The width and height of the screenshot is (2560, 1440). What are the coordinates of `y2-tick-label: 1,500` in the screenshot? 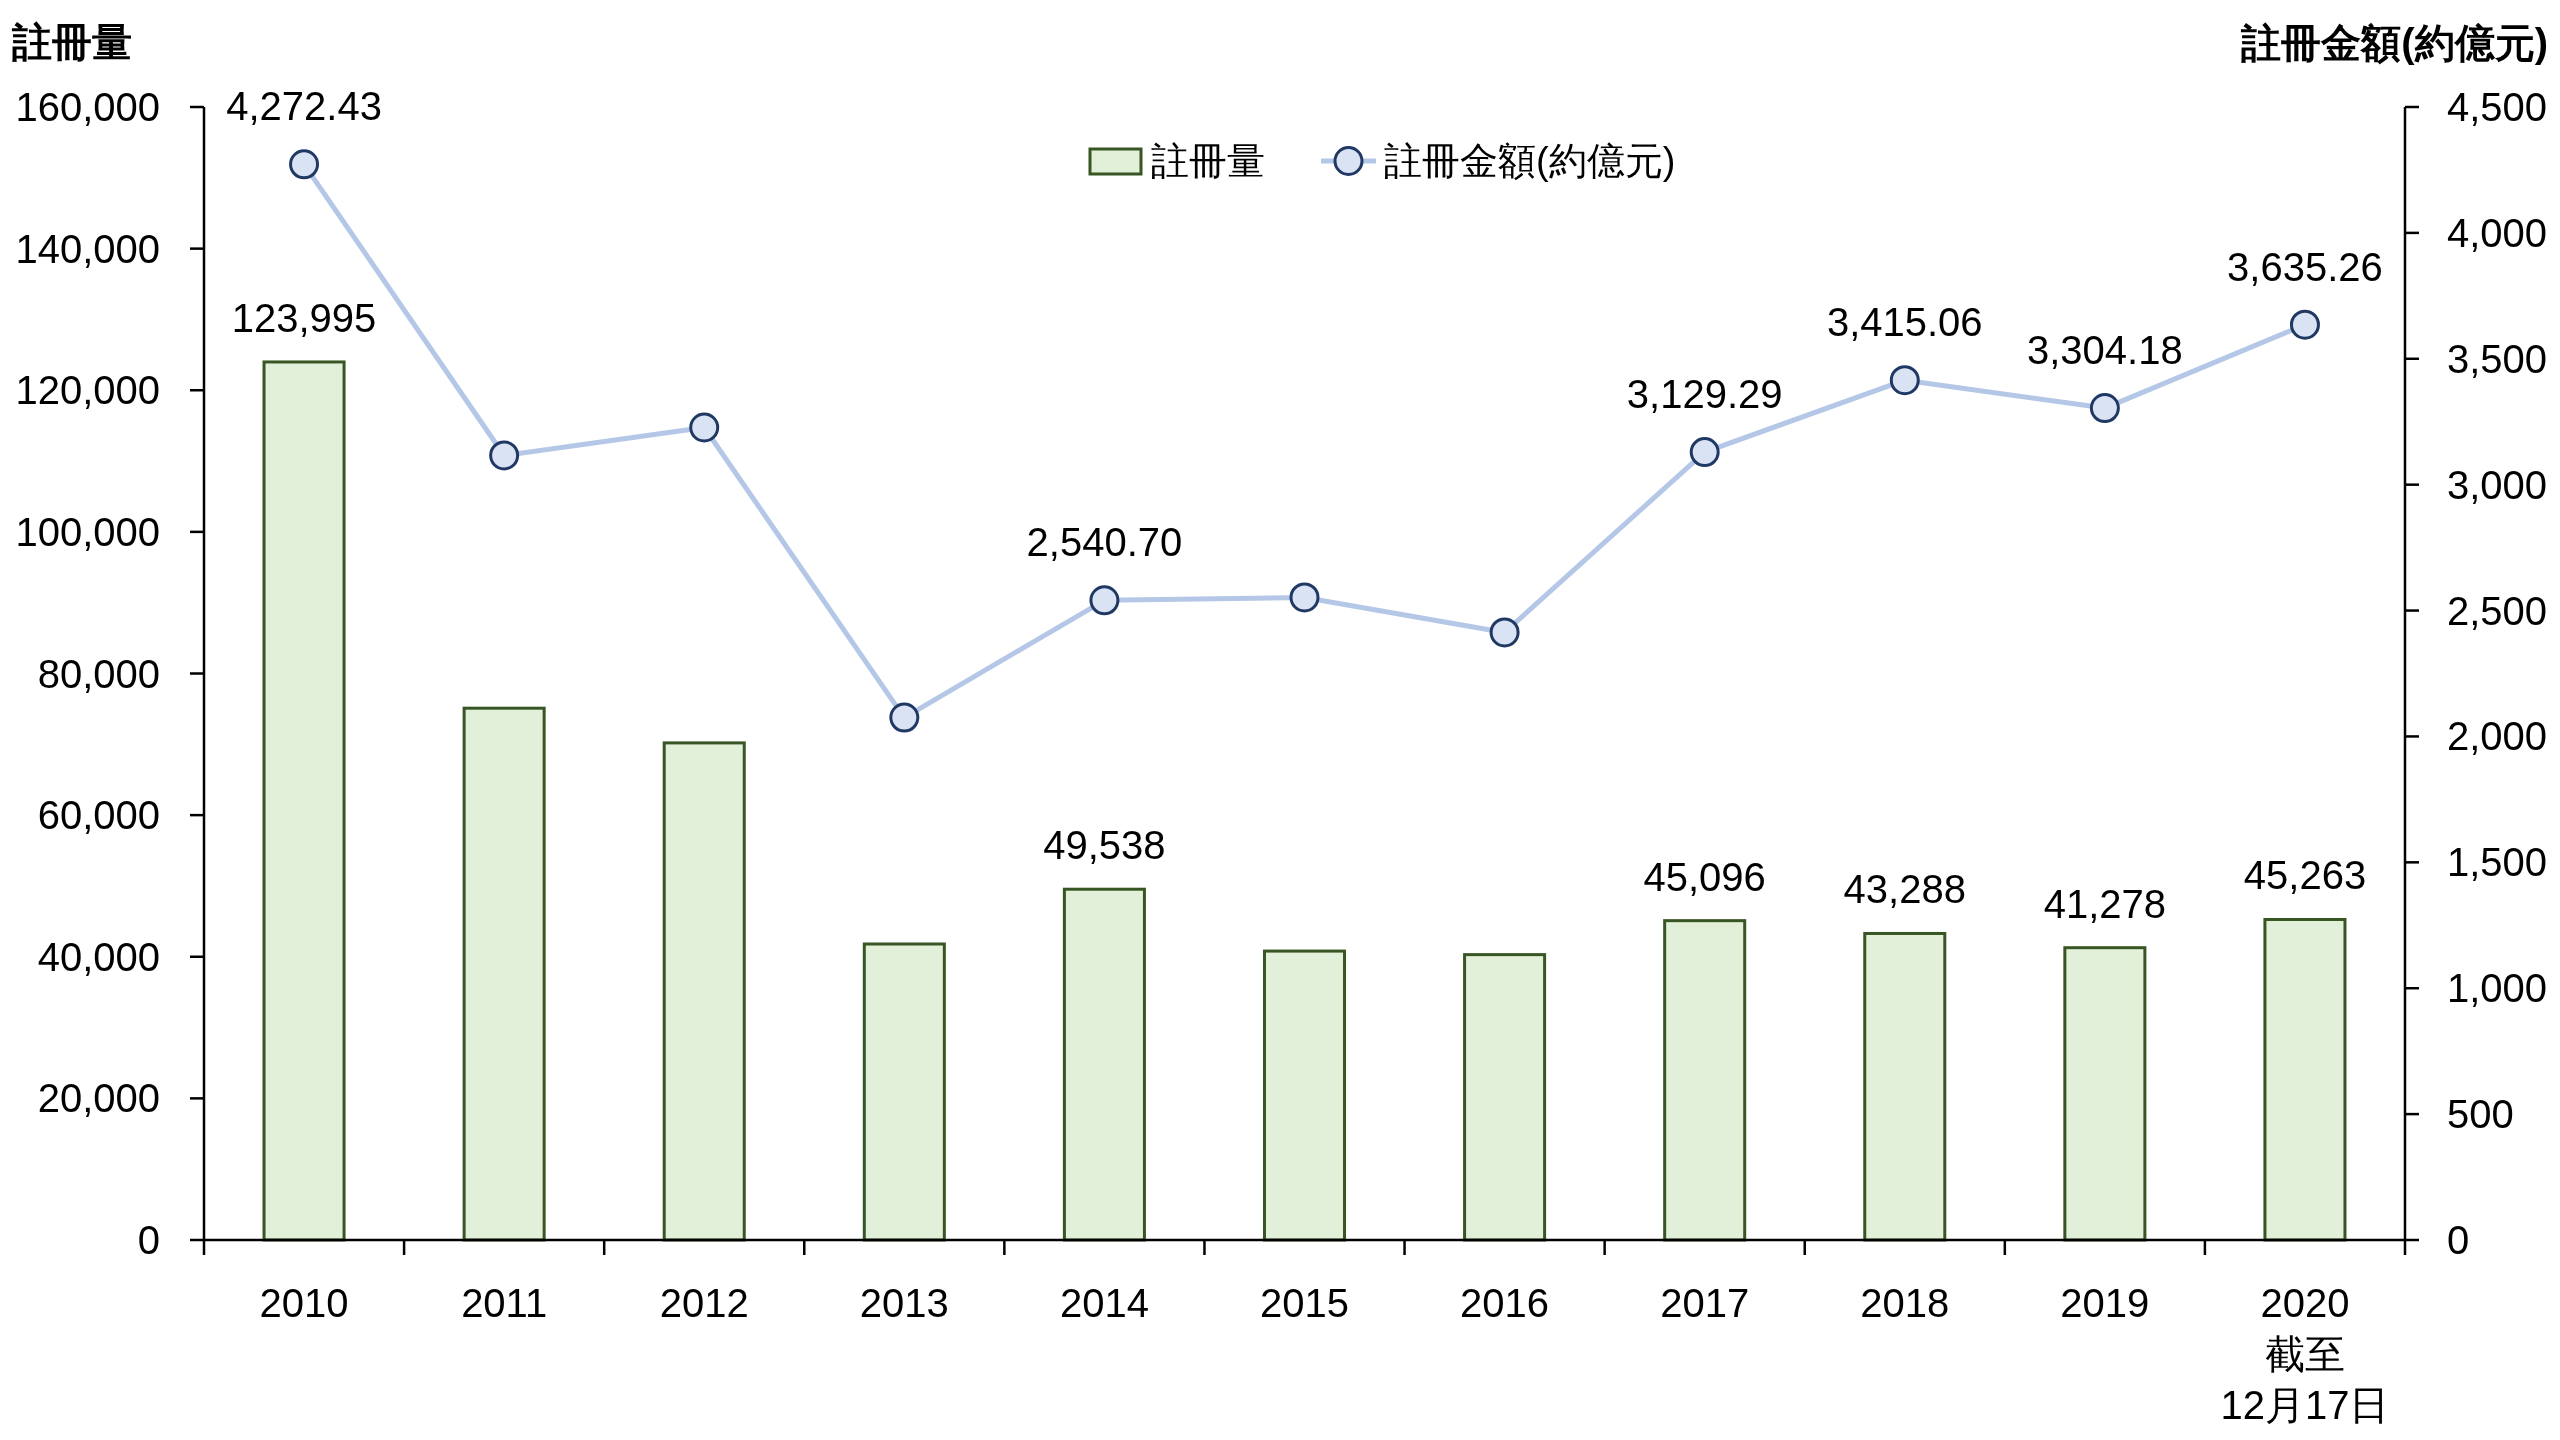 It's located at (2497, 862).